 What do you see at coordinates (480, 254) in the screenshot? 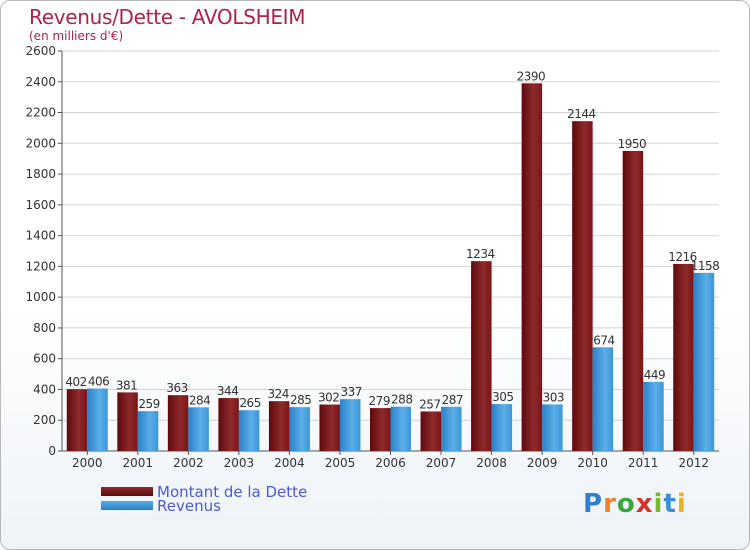
I see `data-label: 1234` at bounding box center [480, 254].